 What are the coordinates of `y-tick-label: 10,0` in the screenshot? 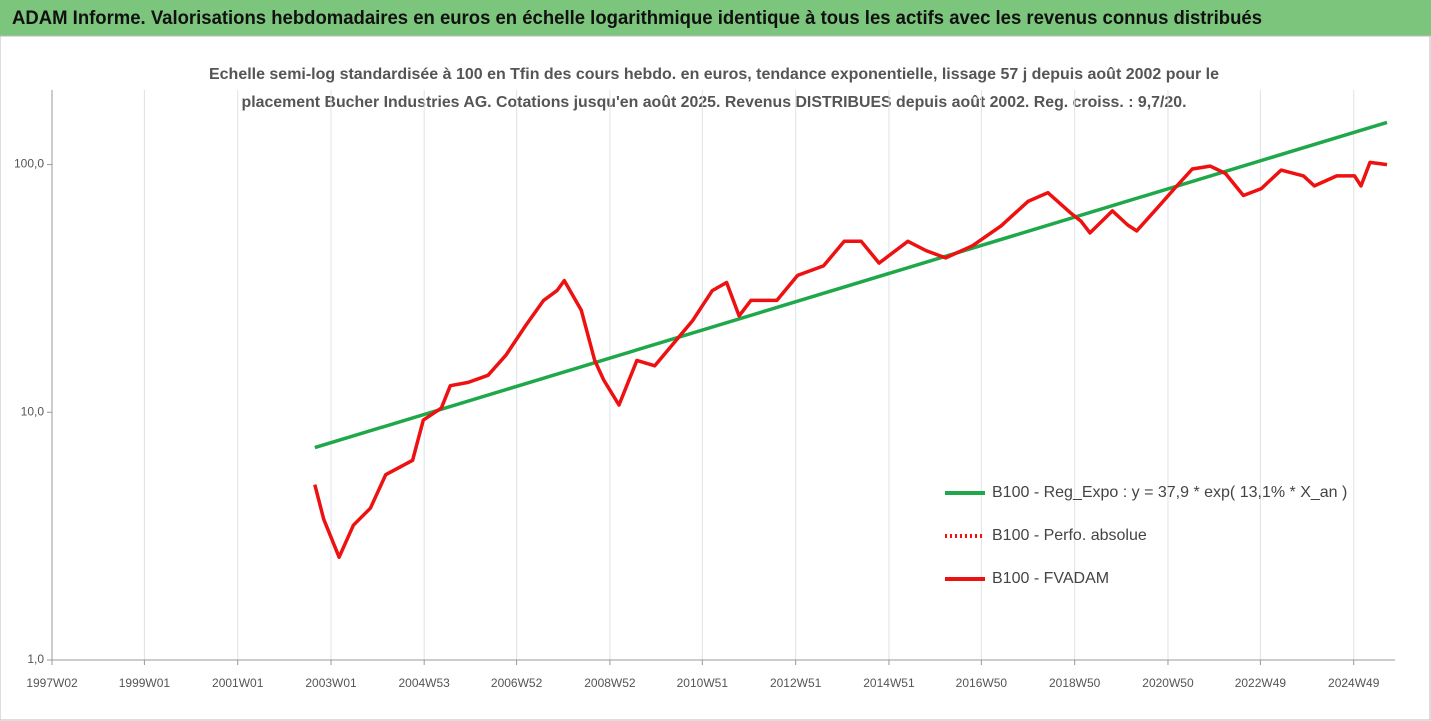 It's located at (33, 411).